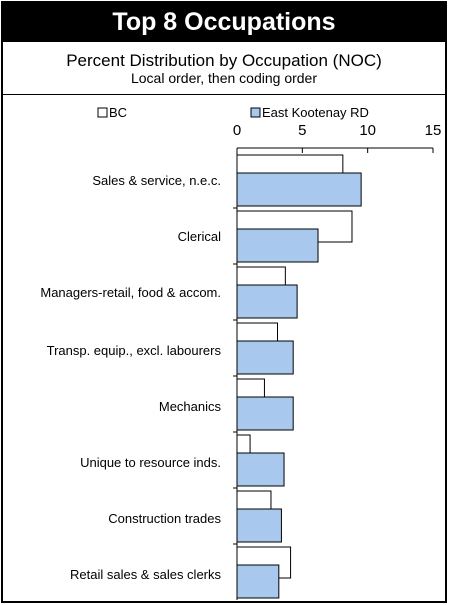 This screenshot has height=605, width=452. What do you see at coordinates (315, 112) in the screenshot?
I see `legend-label-east-kootenay: East Kootenay RD` at bounding box center [315, 112].